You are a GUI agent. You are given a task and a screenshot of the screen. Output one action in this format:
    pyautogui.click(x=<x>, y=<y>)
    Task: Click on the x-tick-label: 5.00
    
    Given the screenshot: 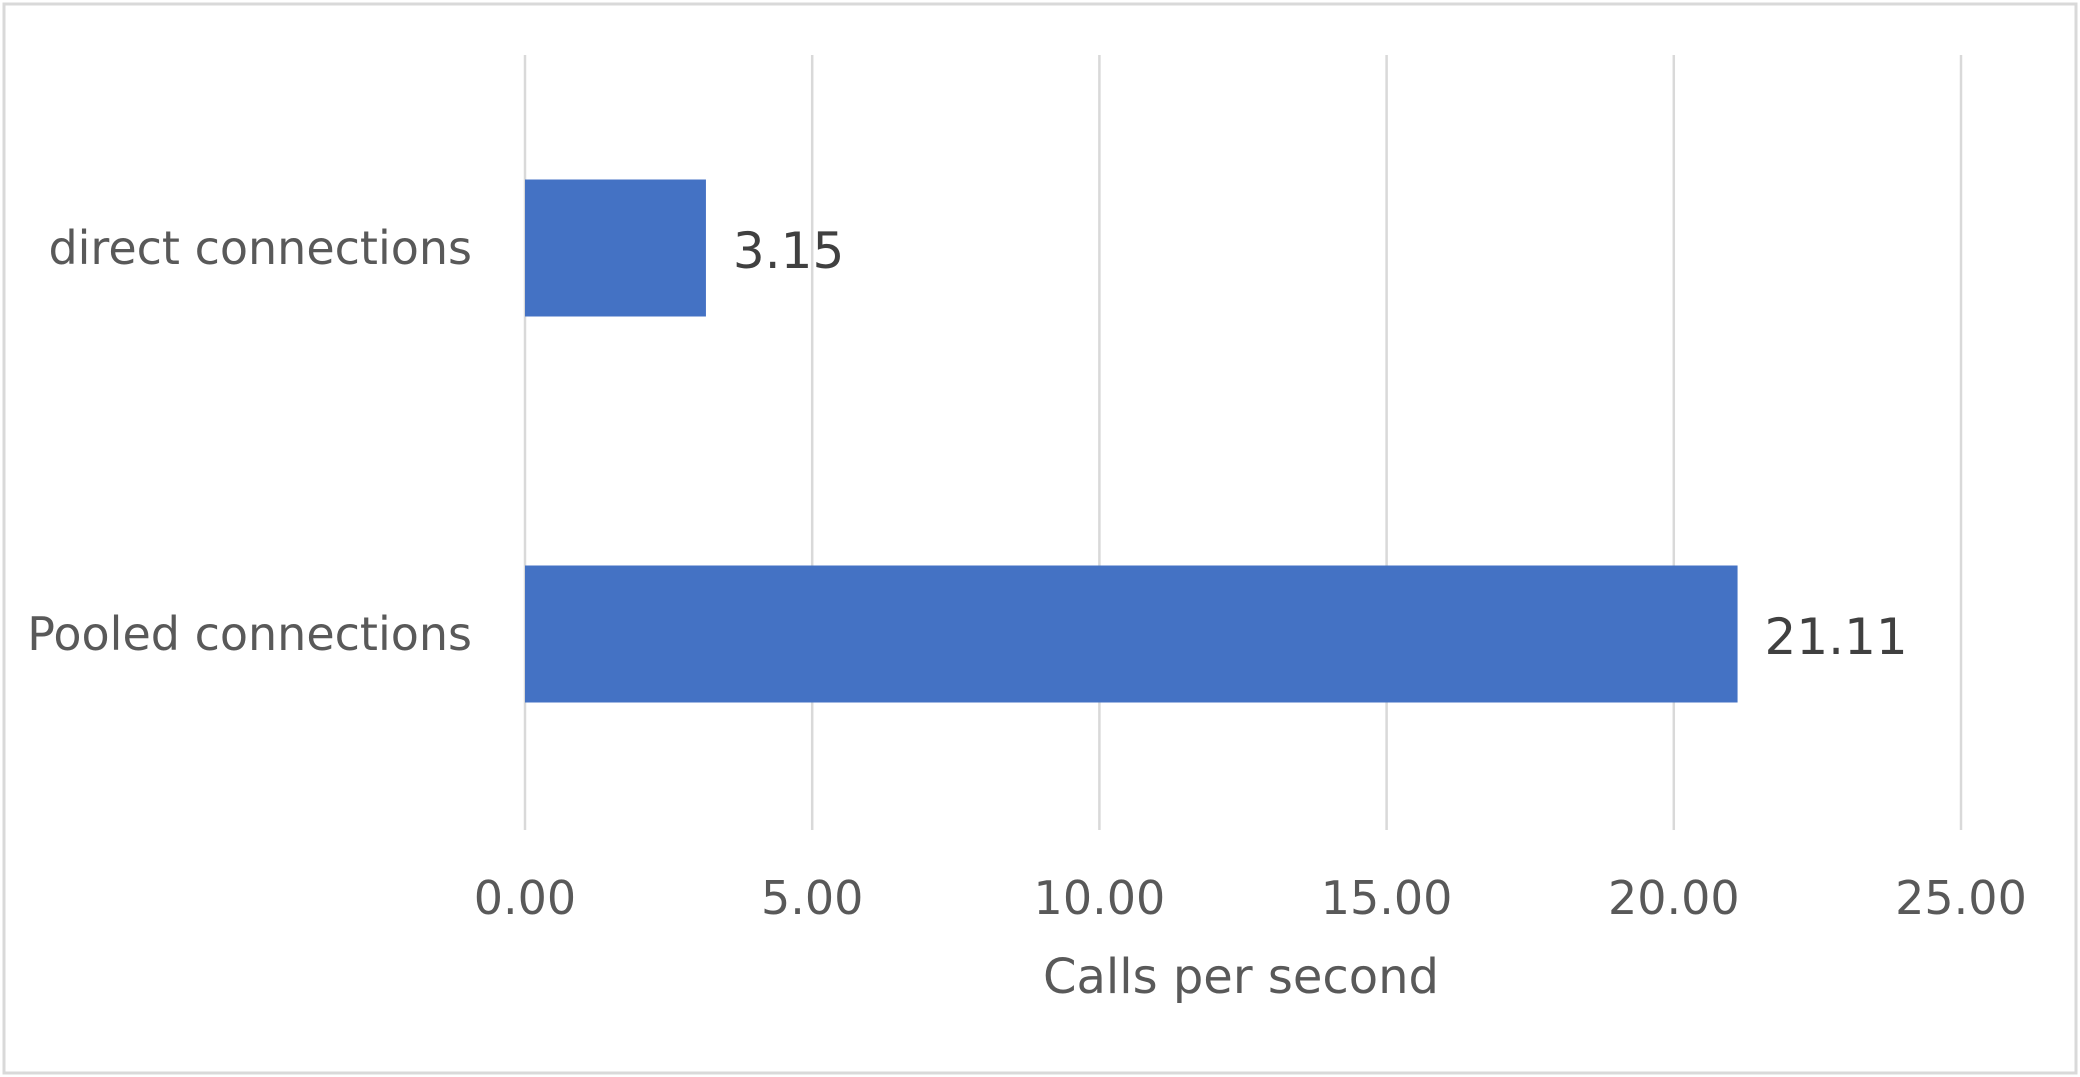 What is the action you would take?
    pyautogui.click(x=812, y=898)
    